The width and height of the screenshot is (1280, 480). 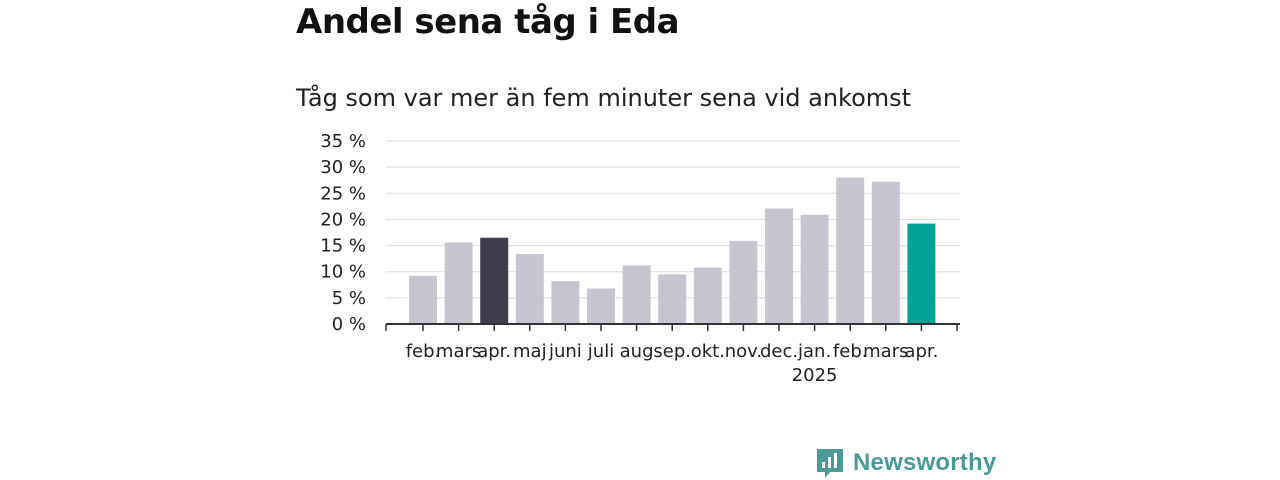 I want to click on x-tick-label: maj, so click(x=530, y=351).